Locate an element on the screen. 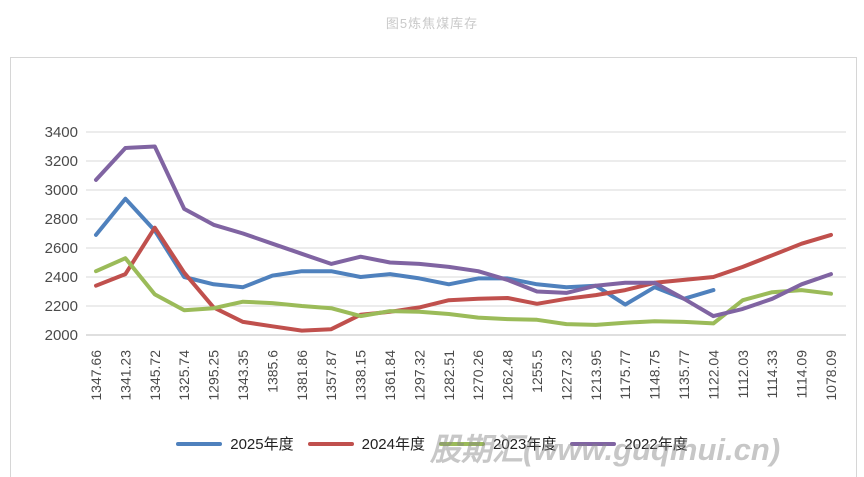  x-axis-tick-24: 1114.09 is located at coordinates (802, 374).